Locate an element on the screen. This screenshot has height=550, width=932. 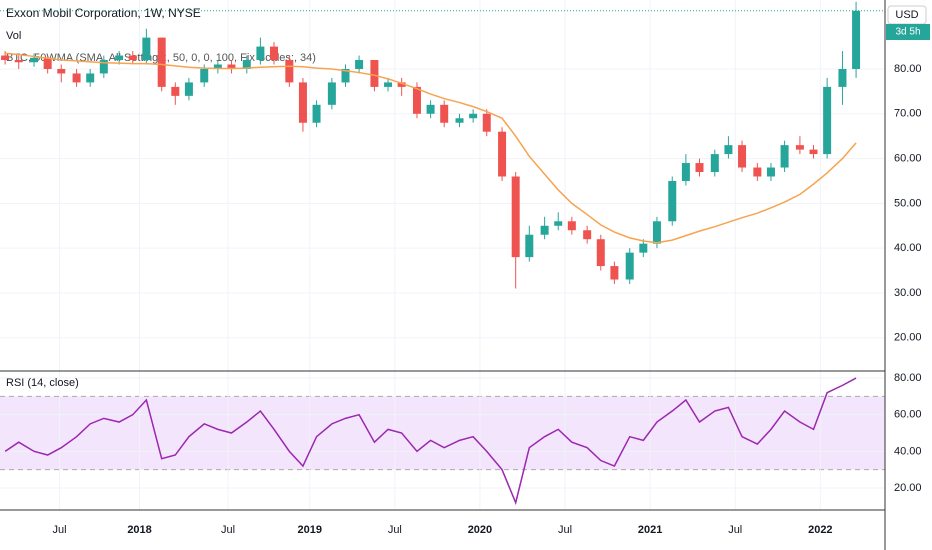
x-tick-label: 2018 is located at coordinates (139, 530).